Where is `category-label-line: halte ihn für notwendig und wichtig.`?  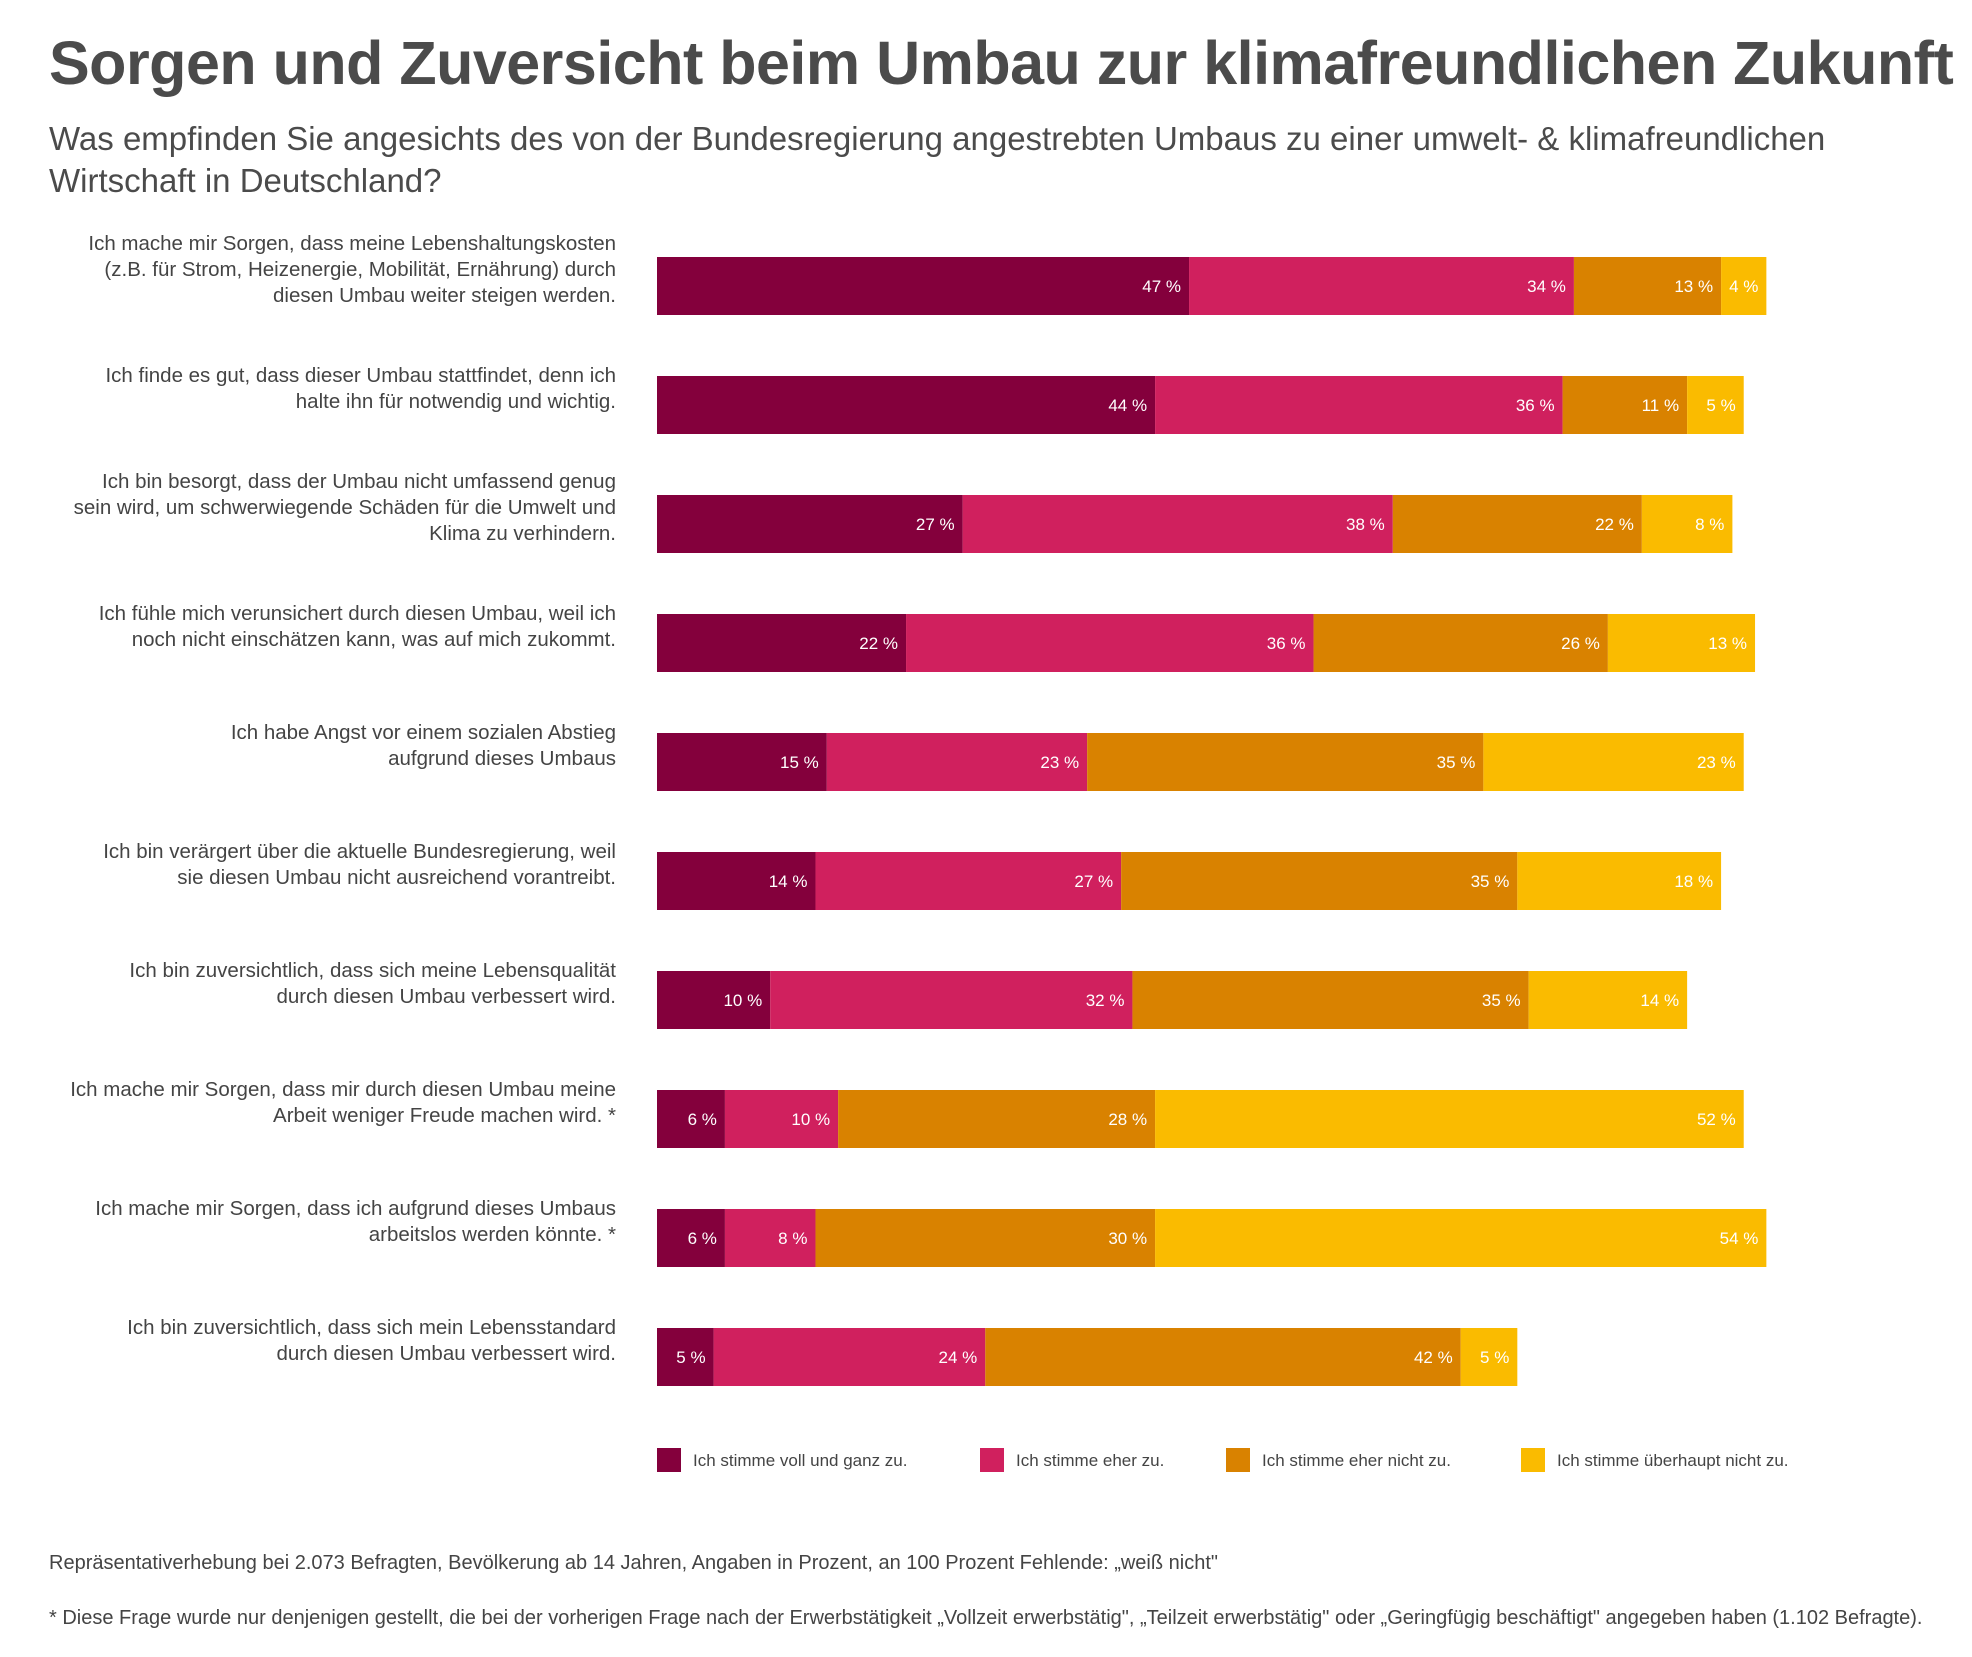
category-label-line: halte ihn für notwendig und wichtig. is located at coordinates (456, 401).